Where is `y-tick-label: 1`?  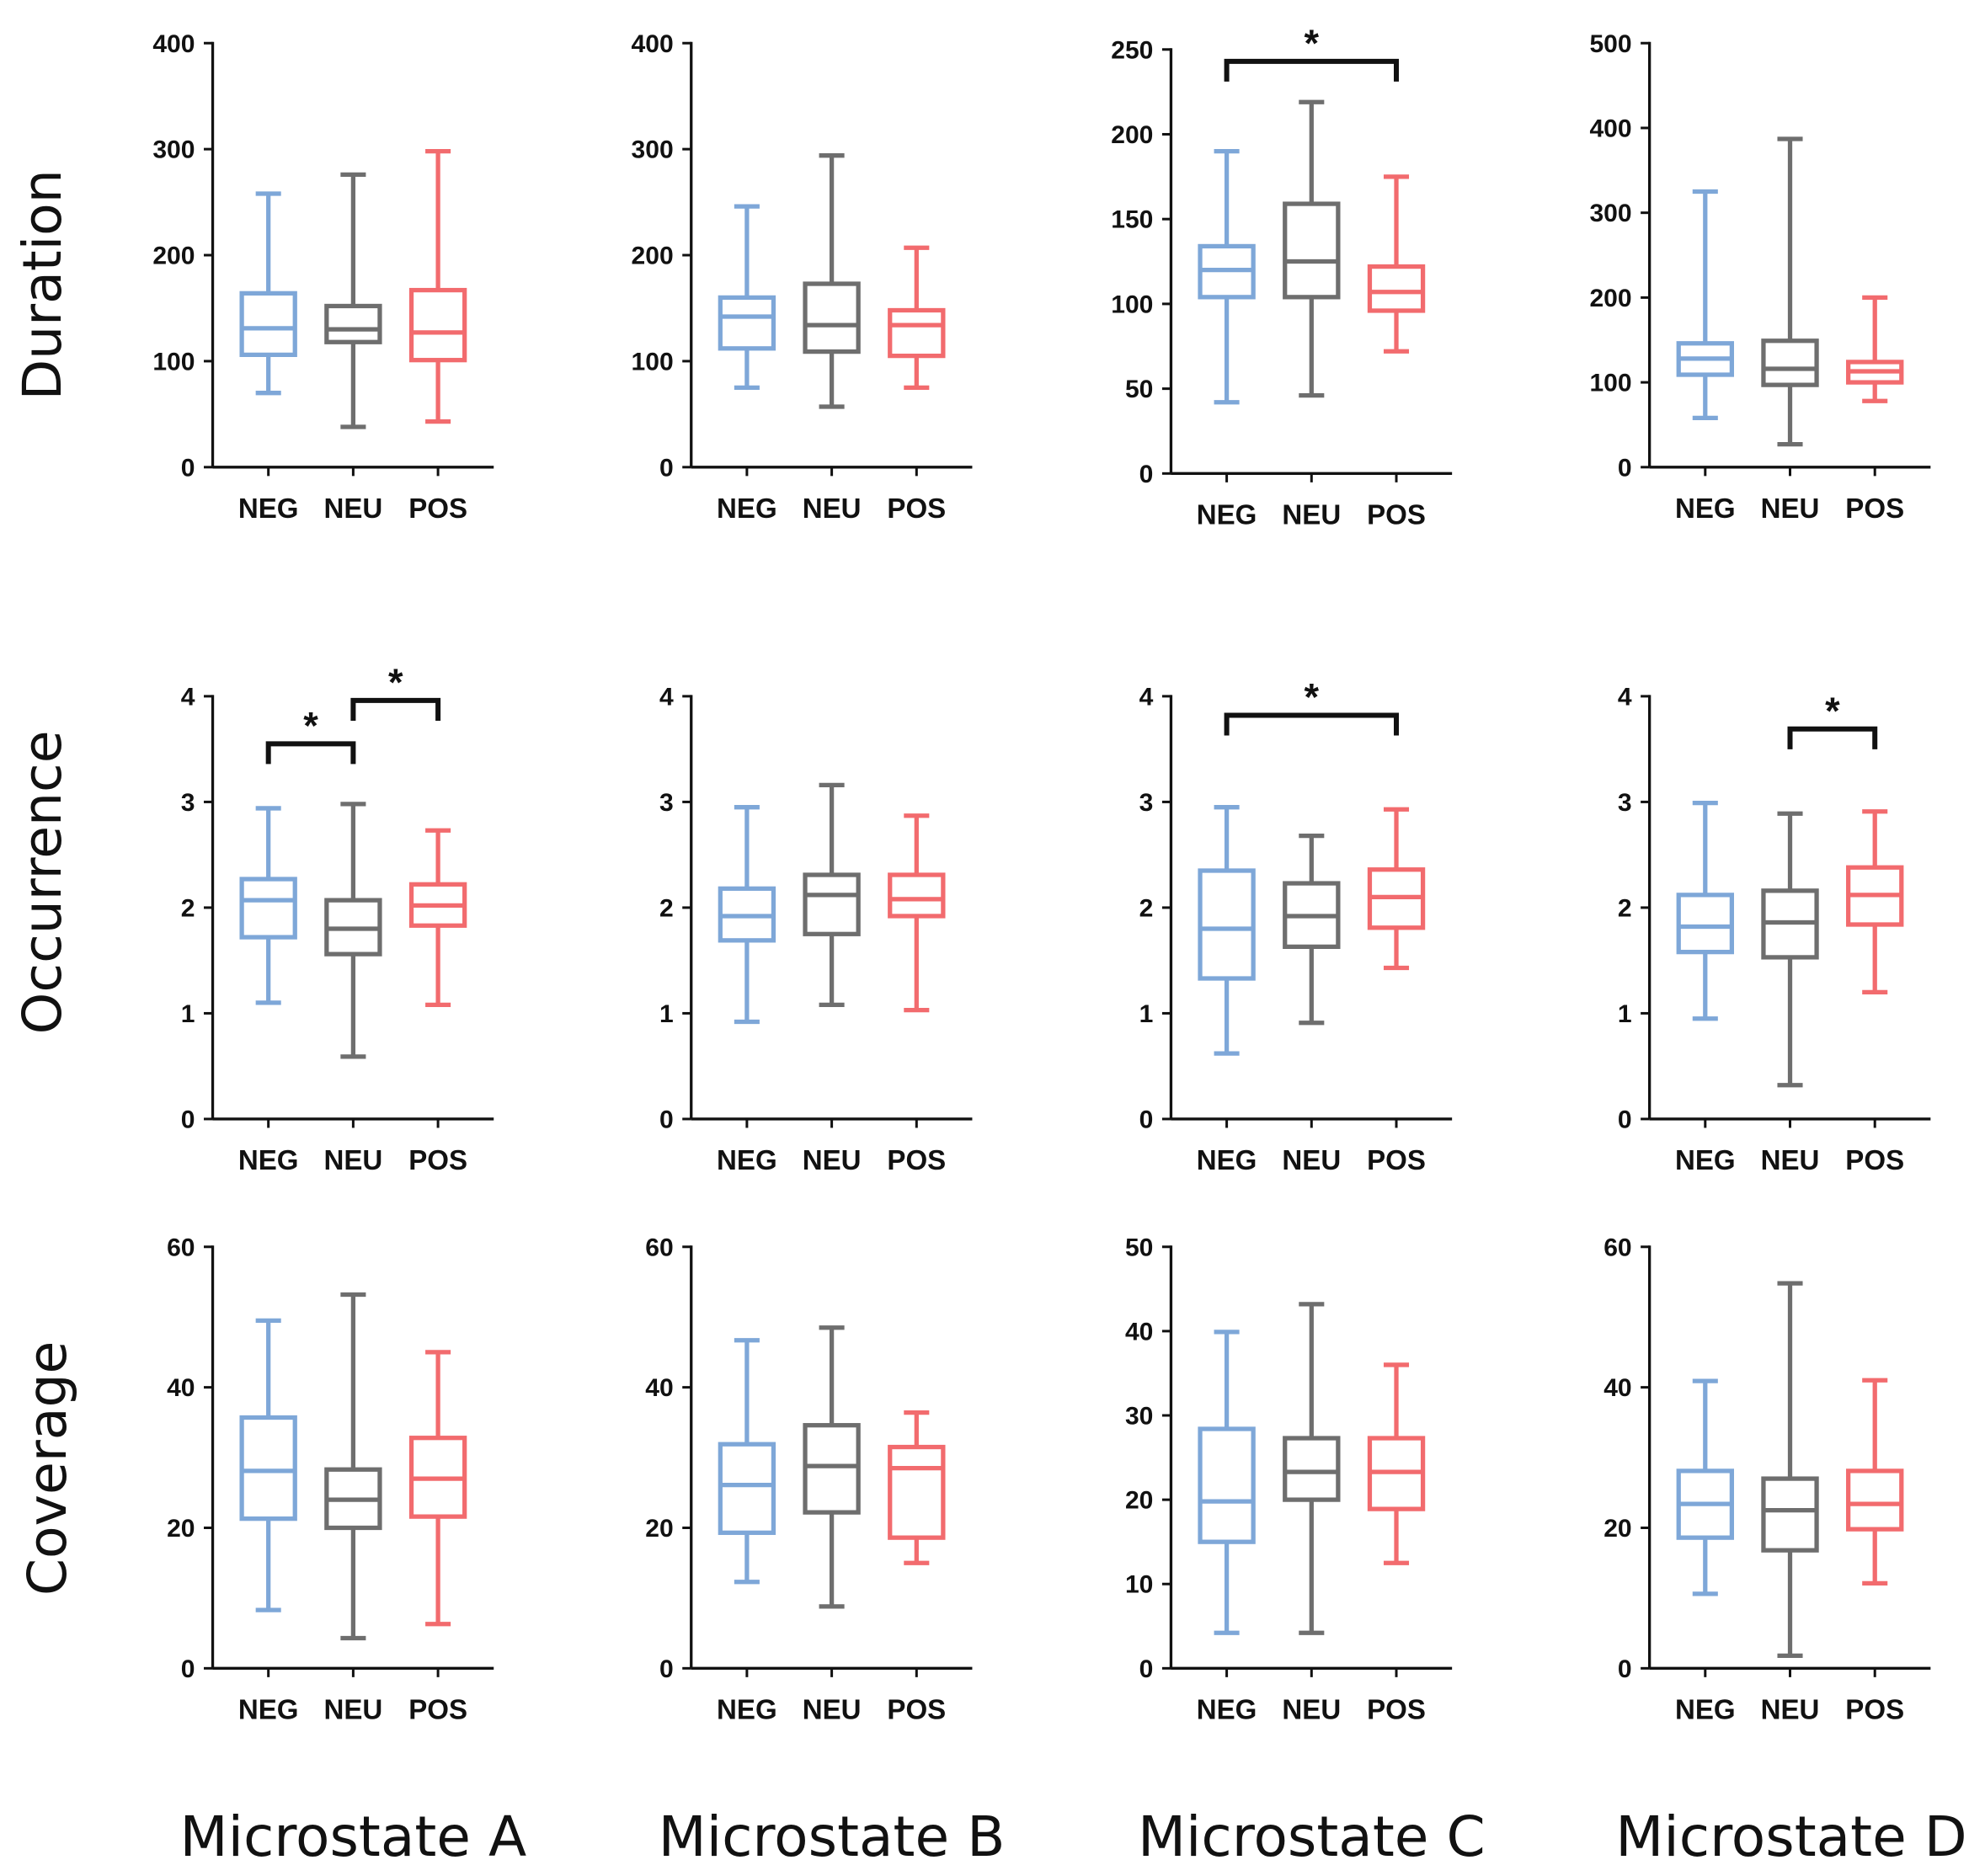
y-tick-label: 1 is located at coordinates (1146, 1014).